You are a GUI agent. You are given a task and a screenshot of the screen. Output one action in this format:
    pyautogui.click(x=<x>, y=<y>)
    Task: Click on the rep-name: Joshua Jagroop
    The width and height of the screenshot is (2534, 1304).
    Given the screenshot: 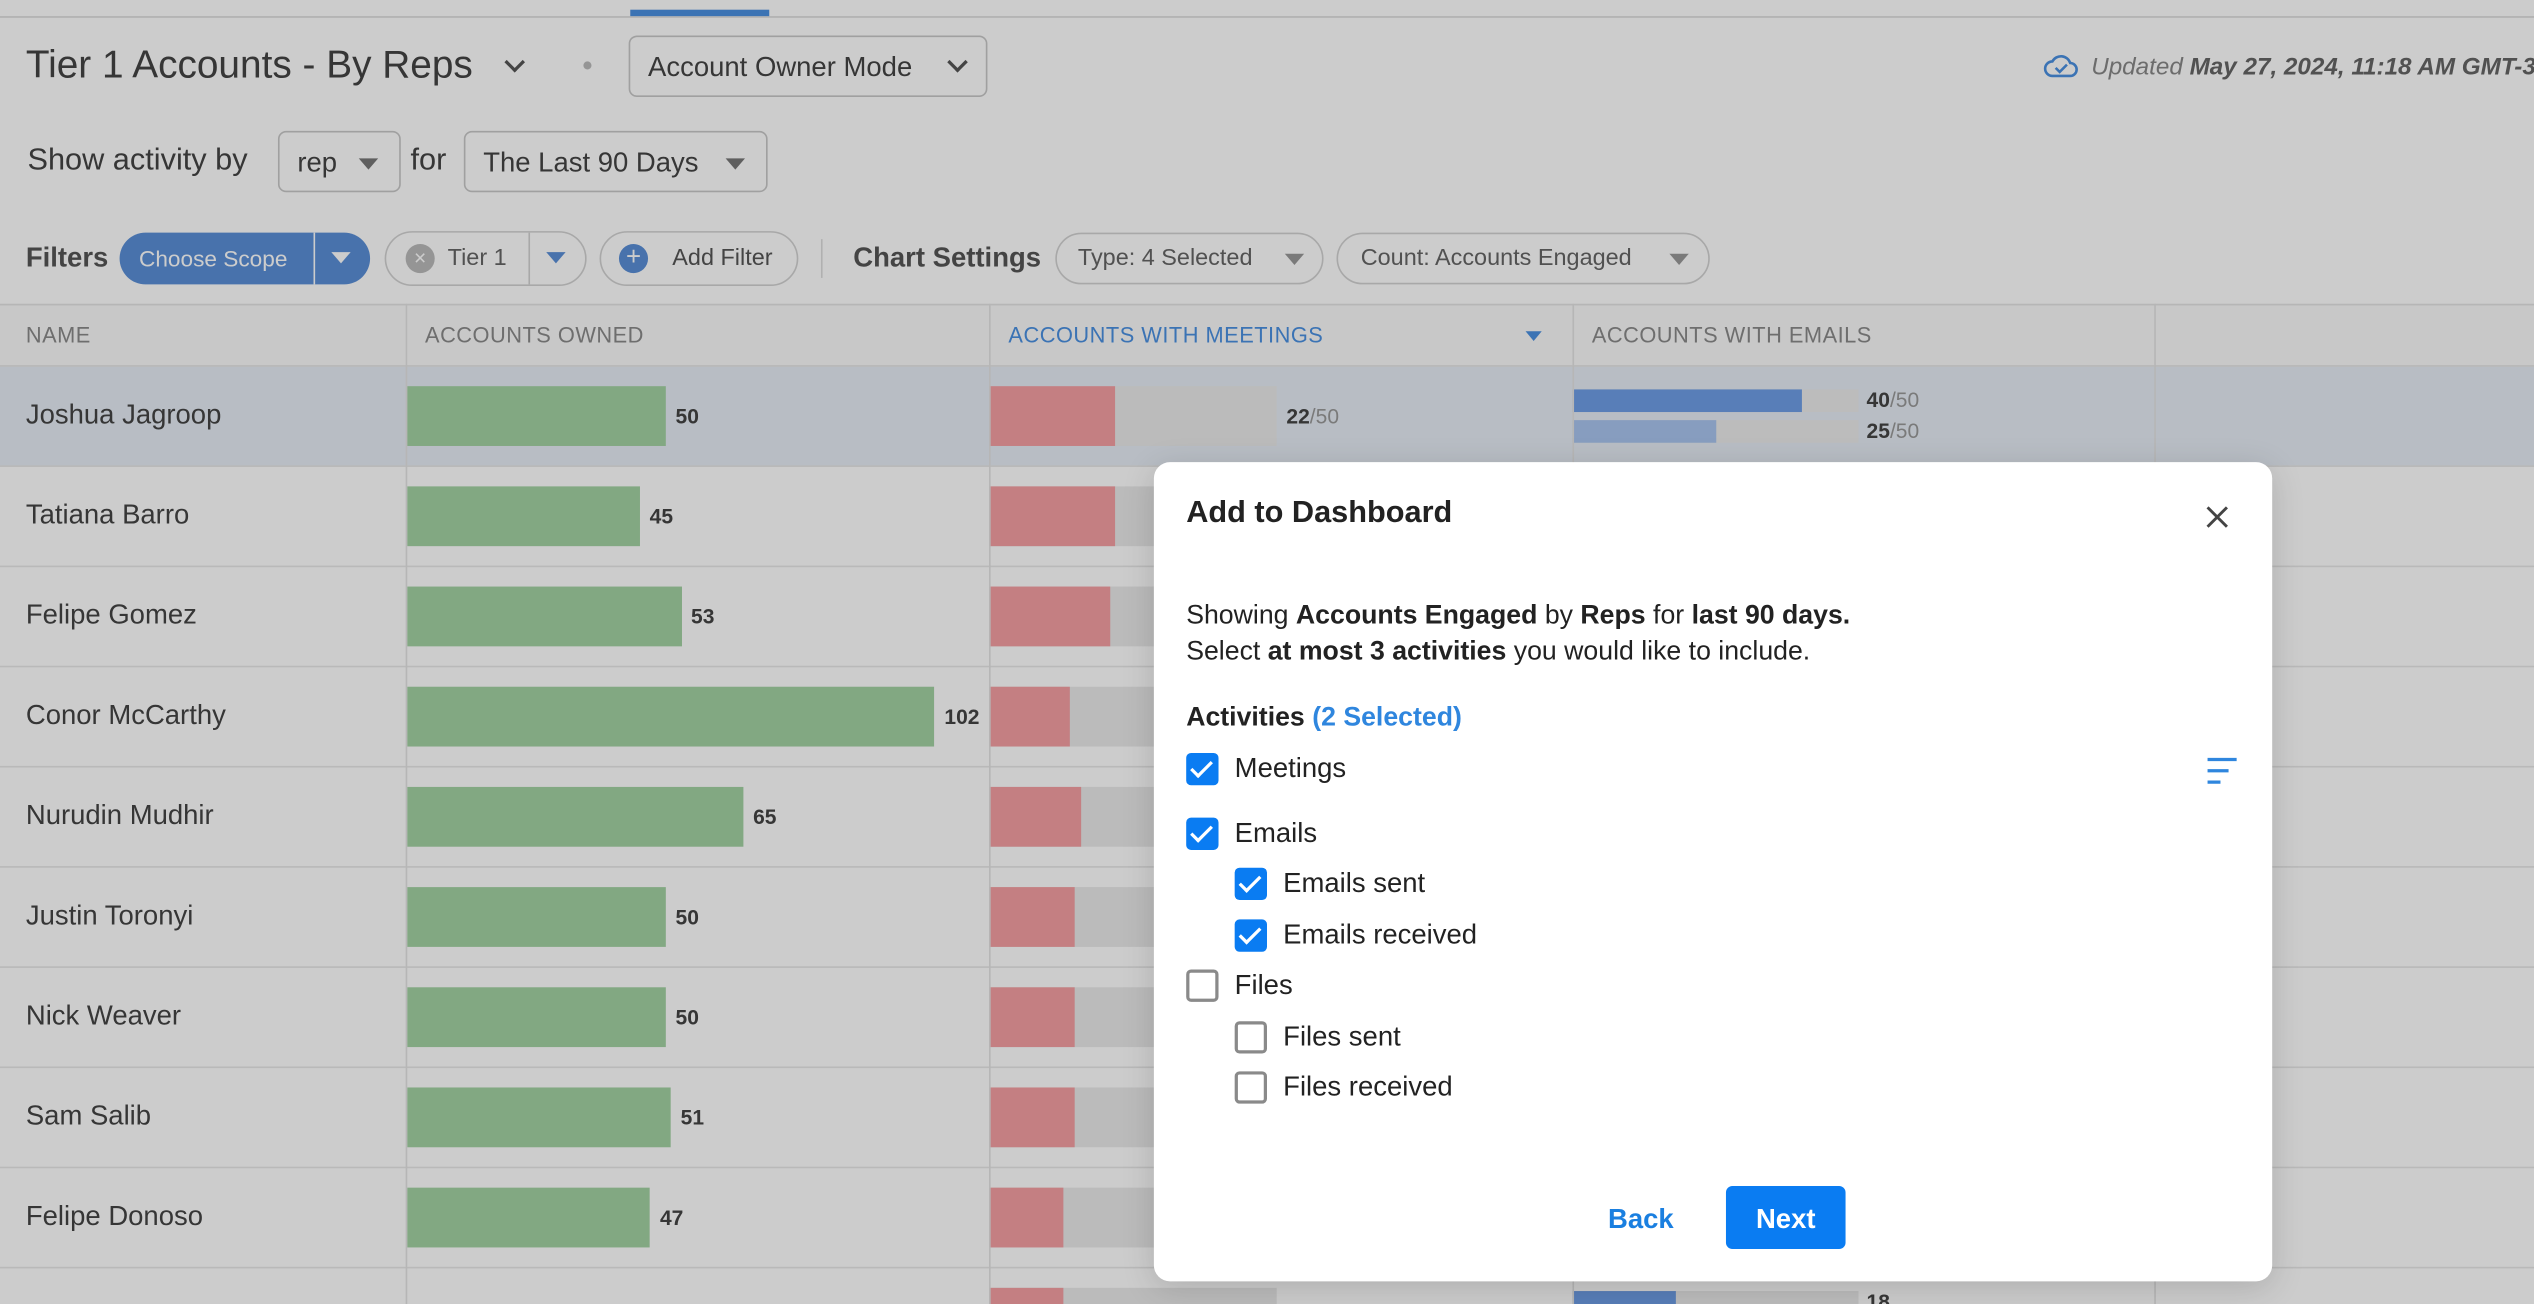 What is the action you would take?
    pyautogui.click(x=123, y=414)
    